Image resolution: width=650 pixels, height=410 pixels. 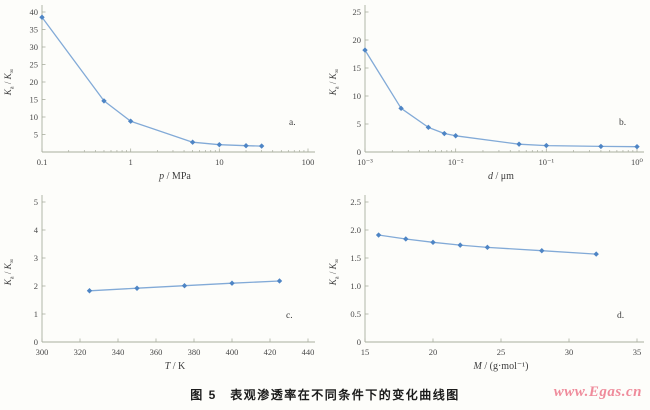 What do you see at coordinates (292, 123) in the screenshot?
I see `panel-letter: a.` at bounding box center [292, 123].